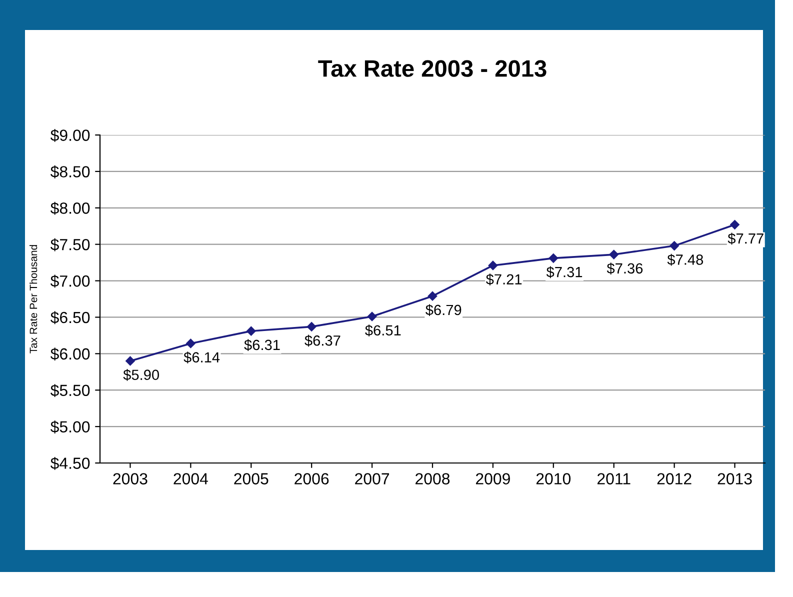 Image resolution: width=793 pixels, height=597 pixels. Describe the element at coordinates (564, 272) in the screenshot. I see `data-label: $7.31` at that location.